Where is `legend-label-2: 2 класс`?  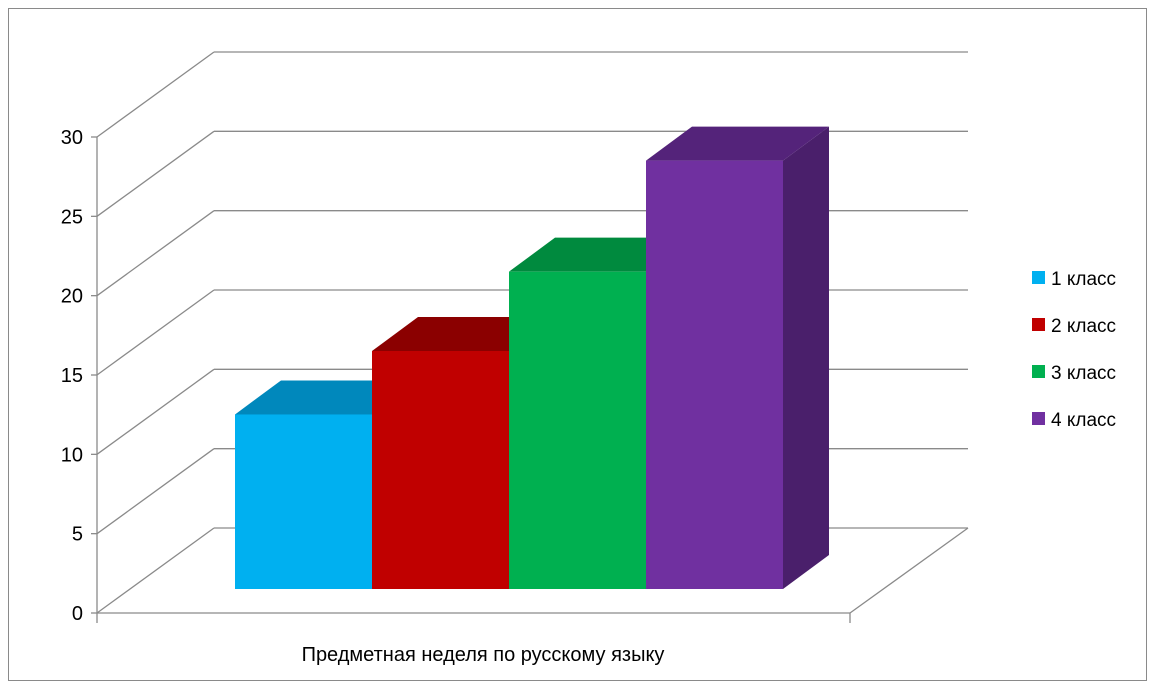 legend-label-2: 2 класс is located at coordinates (1083, 326).